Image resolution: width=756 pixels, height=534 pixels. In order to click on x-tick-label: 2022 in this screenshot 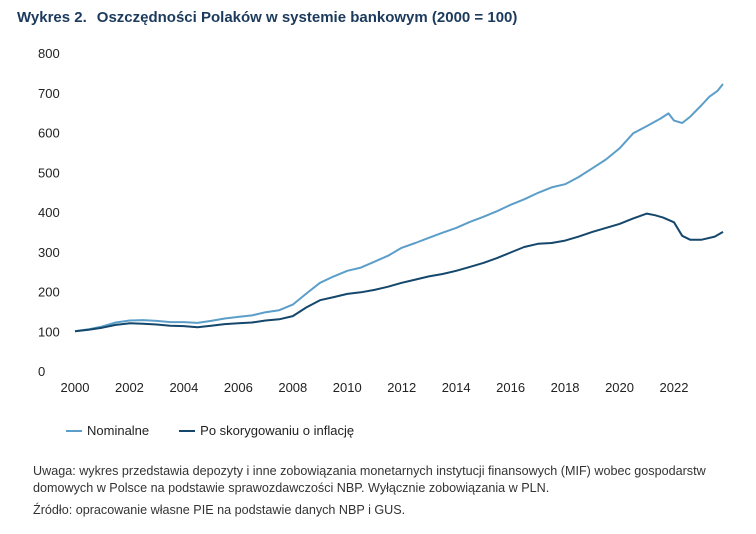, I will do `click(674, 387)`.